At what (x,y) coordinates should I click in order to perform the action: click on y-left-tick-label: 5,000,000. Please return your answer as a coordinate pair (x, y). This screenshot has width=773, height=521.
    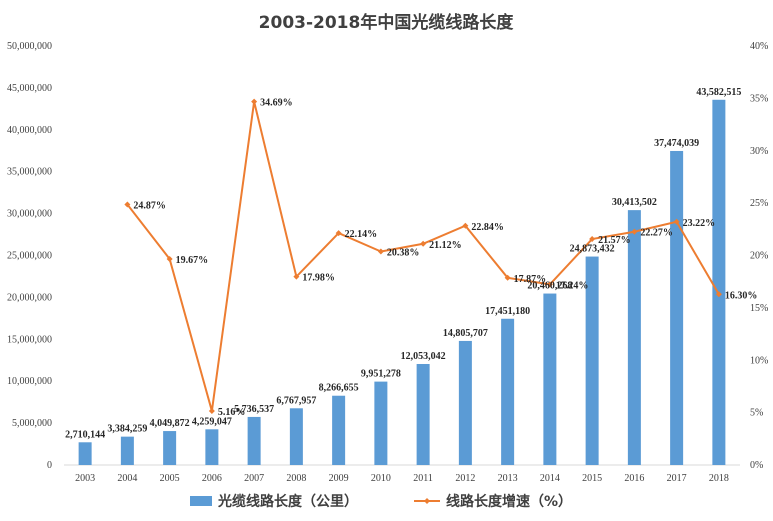
    Looking at the image, I should click on (32, 423).